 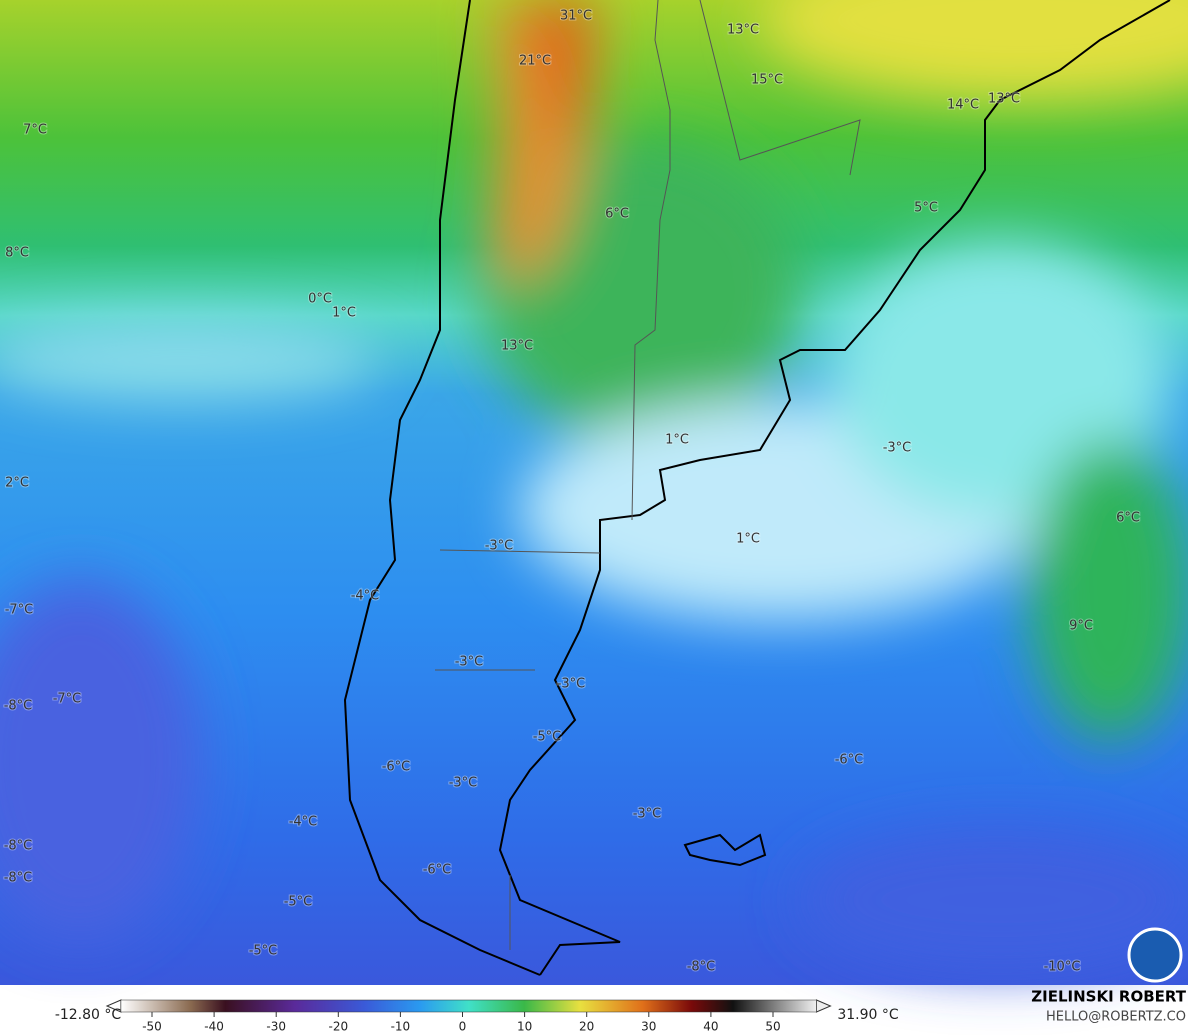 What do you see at coordinates (1116, 1017) in the screenshot?
I see `credit-email: HELLO@ROBERTZ.CO` at bounding box center [1116, 1017].